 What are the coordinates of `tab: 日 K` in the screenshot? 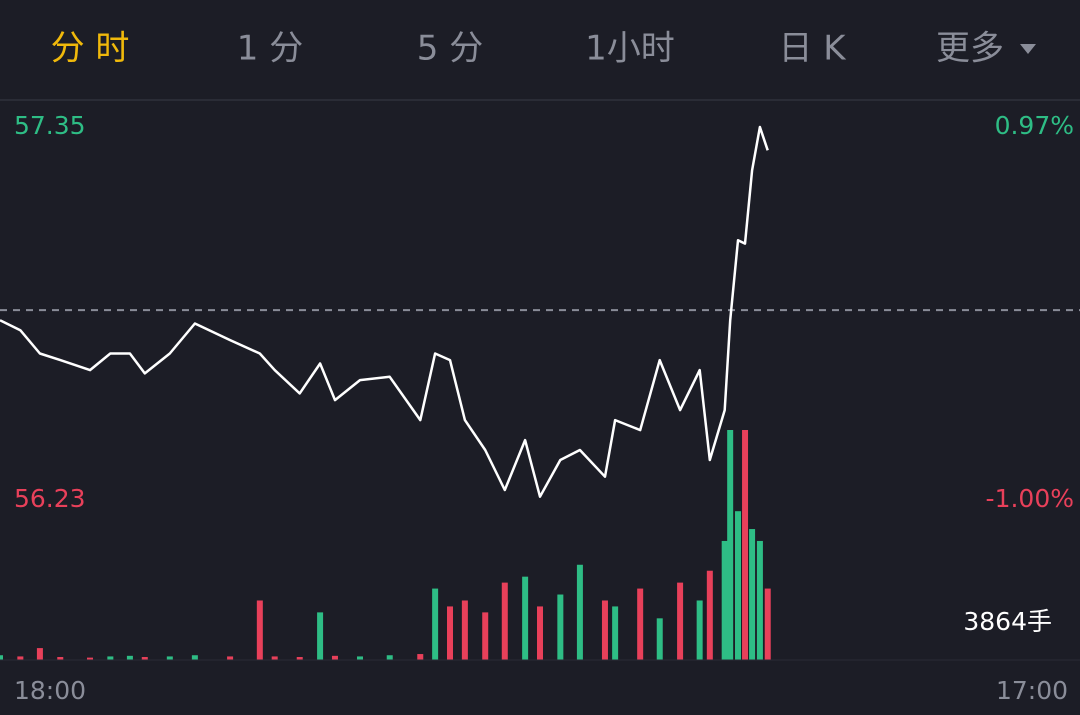 It's located at (812, 49).